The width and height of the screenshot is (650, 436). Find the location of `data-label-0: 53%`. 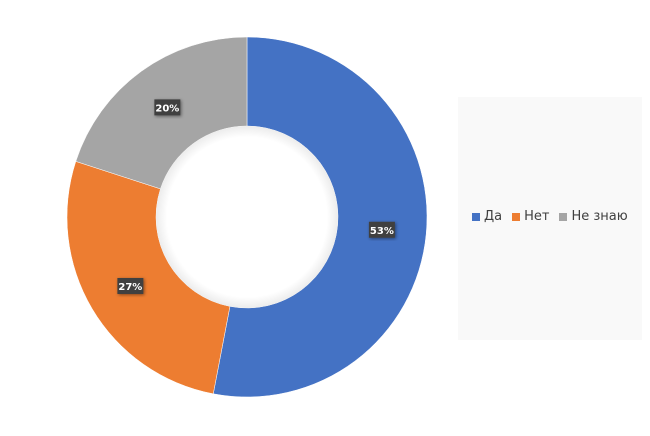

data-label-0: 53% is located at coordinates (381, 229).